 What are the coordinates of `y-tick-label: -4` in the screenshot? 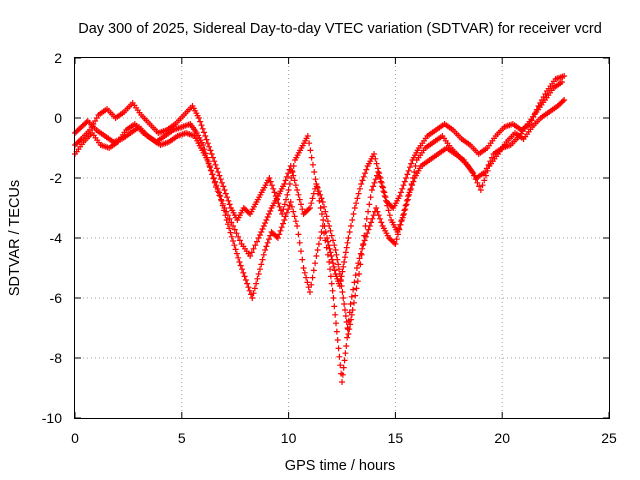 It's located at (56, 238).